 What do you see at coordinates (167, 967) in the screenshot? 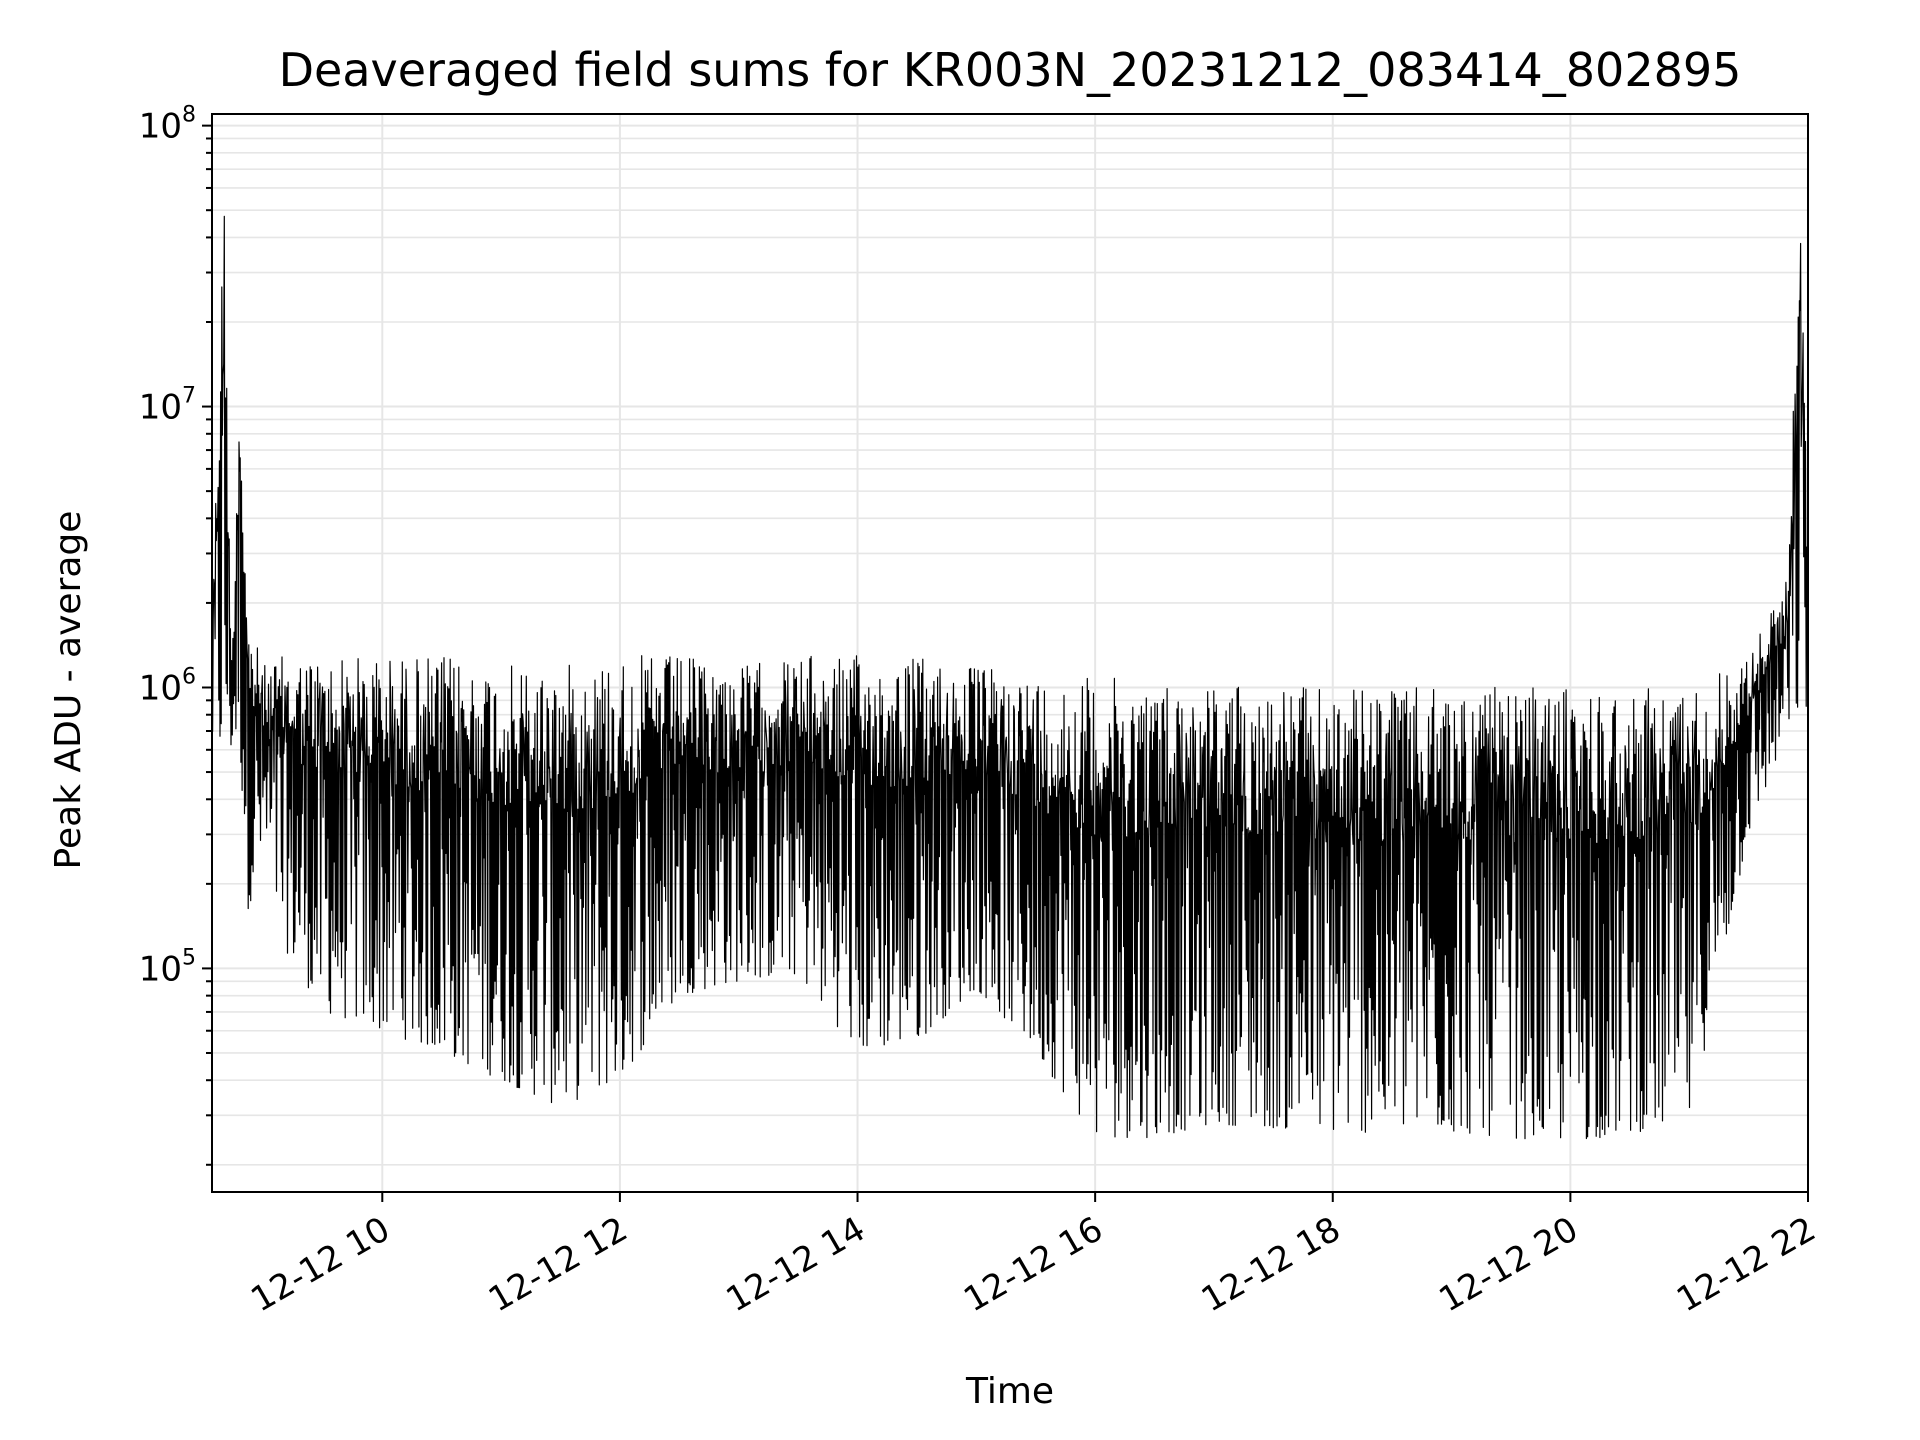
I see `y-tick-label: 10⁵` at bounding box center [167, 967].